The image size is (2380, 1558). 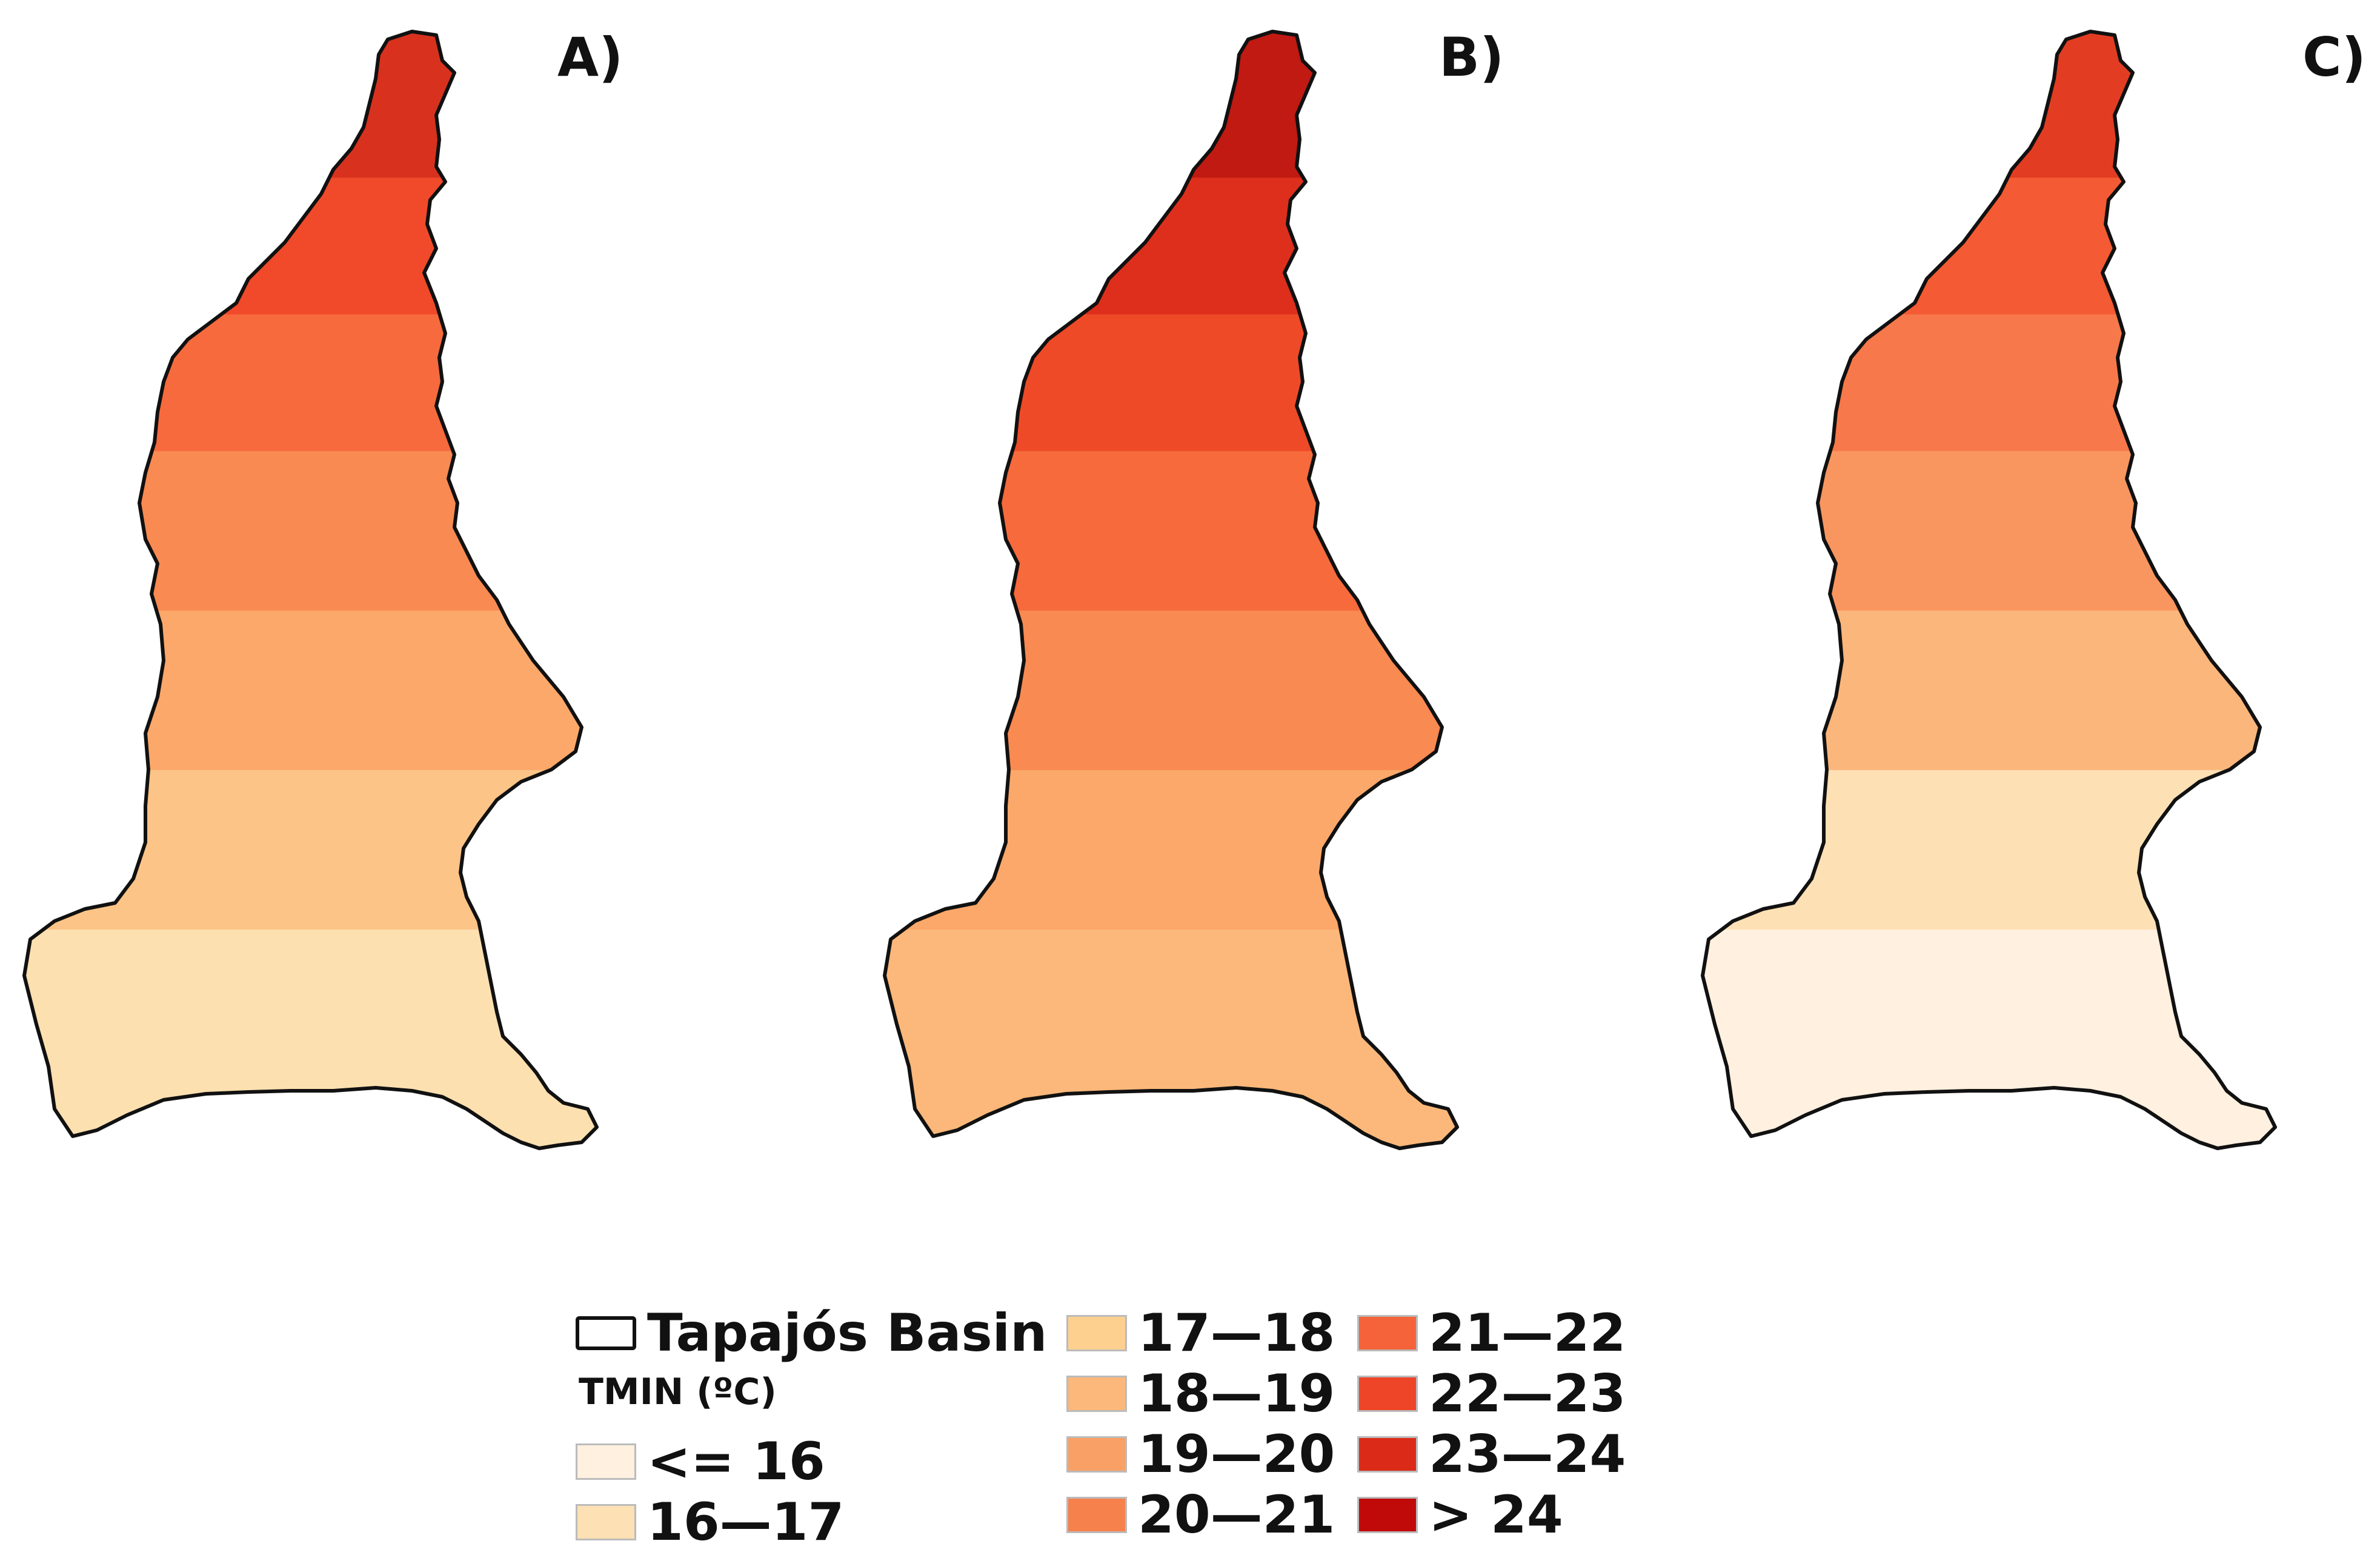 What do you see at coordinates (1471, 57) in the screenshot?
I see `panel-b-label: B)` at bounding box center [1471, 57].